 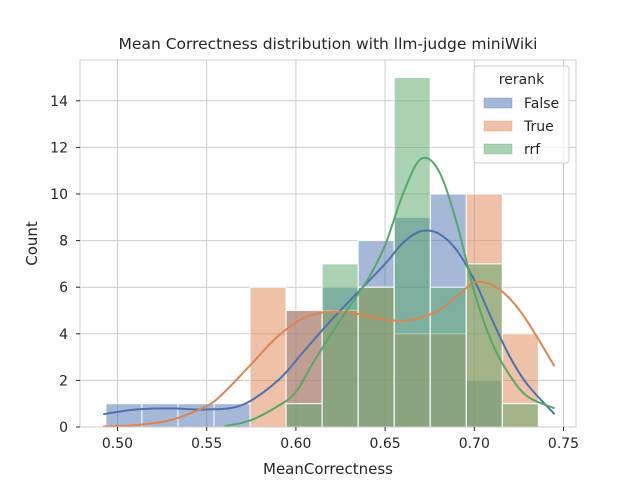 I want to click on x-tick-label: 0.60, so click(x=295, y=444).